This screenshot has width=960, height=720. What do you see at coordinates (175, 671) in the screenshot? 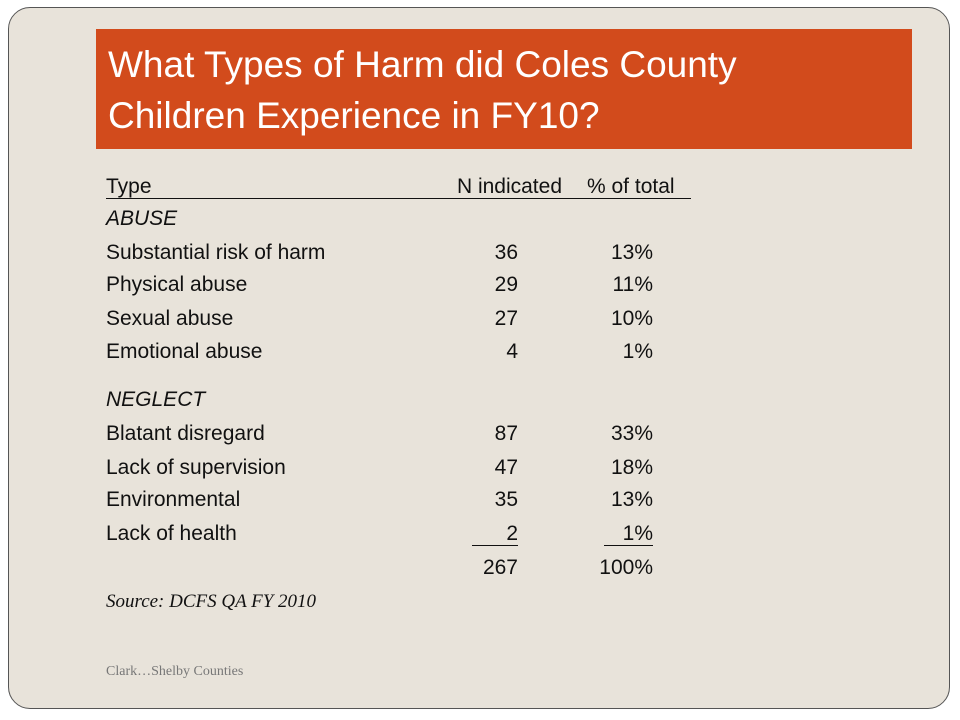
I see `footer-text: Clark…Shelby Counties` at bounding box center [175, 671].